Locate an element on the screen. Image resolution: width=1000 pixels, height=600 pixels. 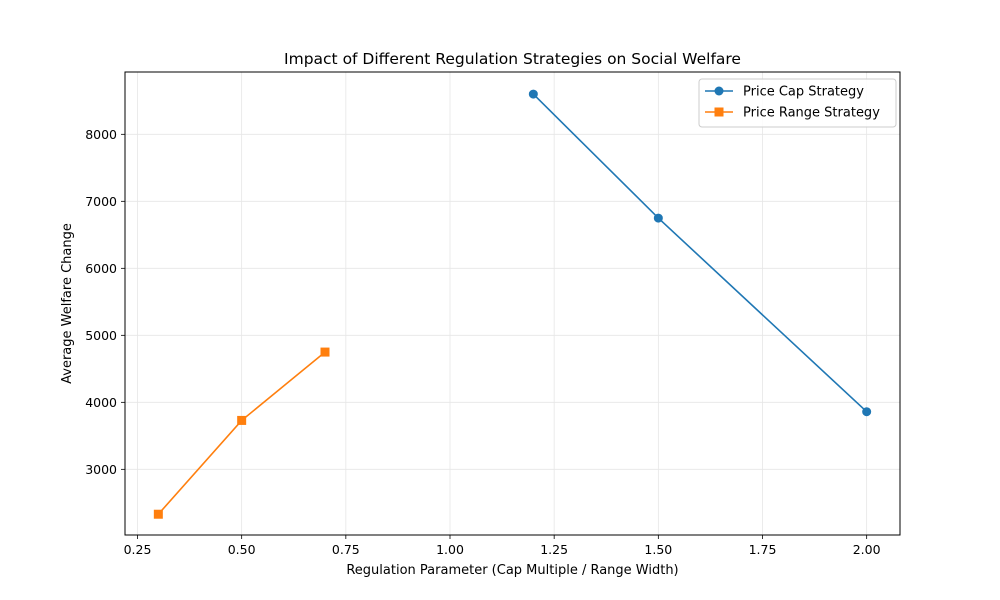
x-tick-label: 0.50 is located at coordinates (242, 549).